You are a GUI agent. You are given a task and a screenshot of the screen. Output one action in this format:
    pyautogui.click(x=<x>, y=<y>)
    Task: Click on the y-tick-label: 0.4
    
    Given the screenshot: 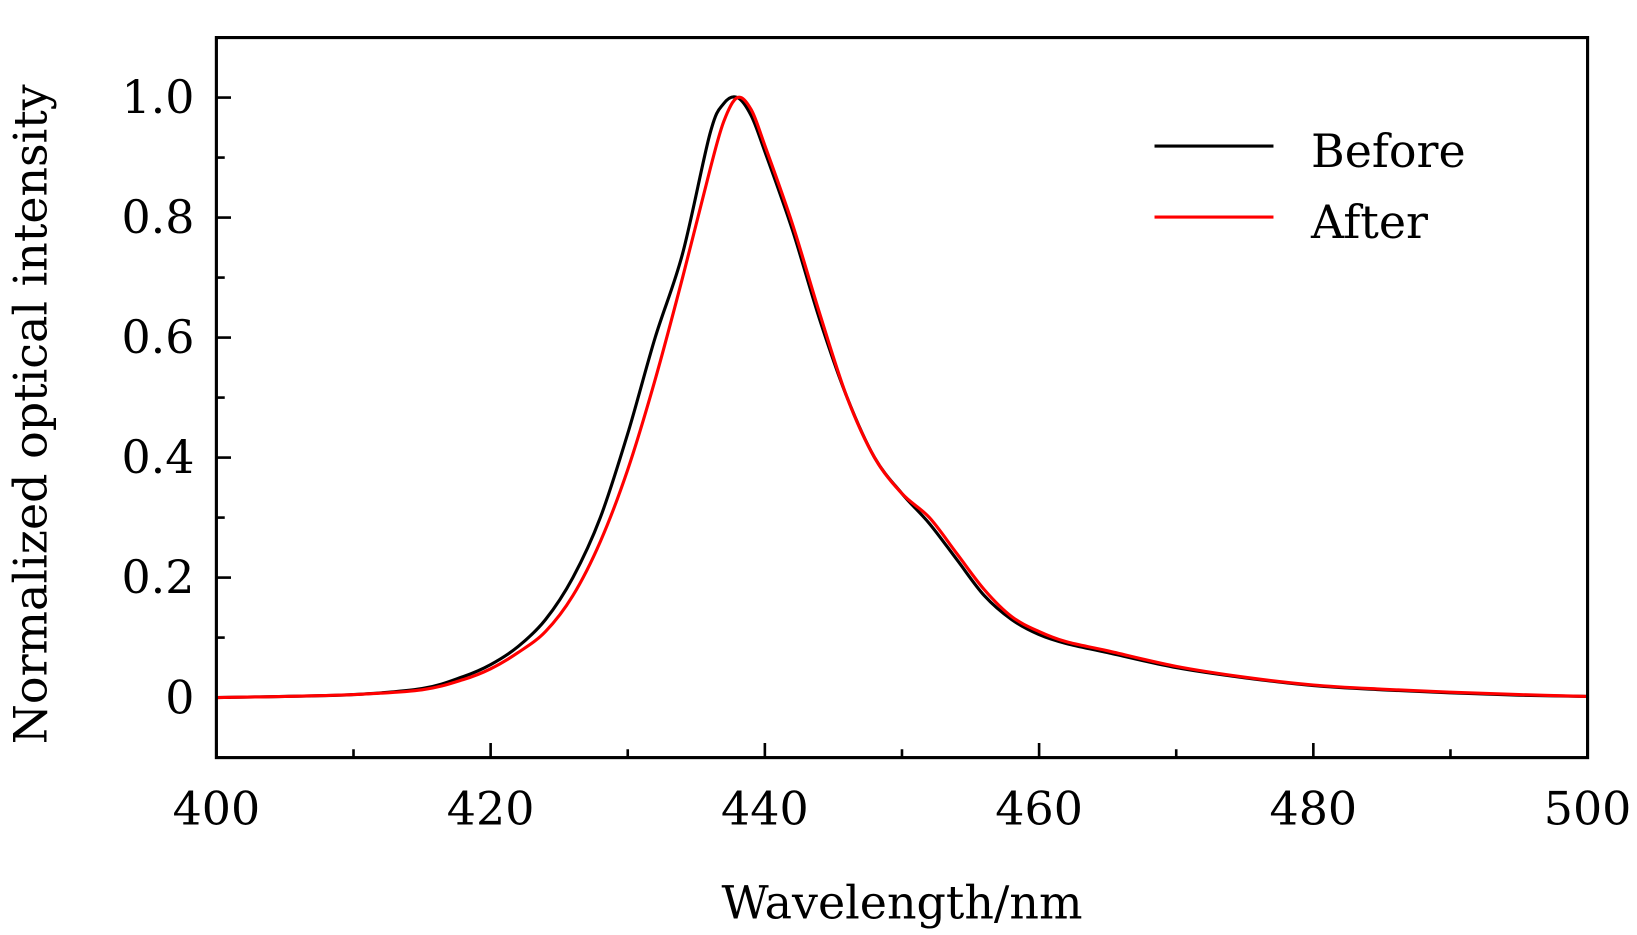 What is the action you would take?
    pyautogui.click(x=157, y=457)
    